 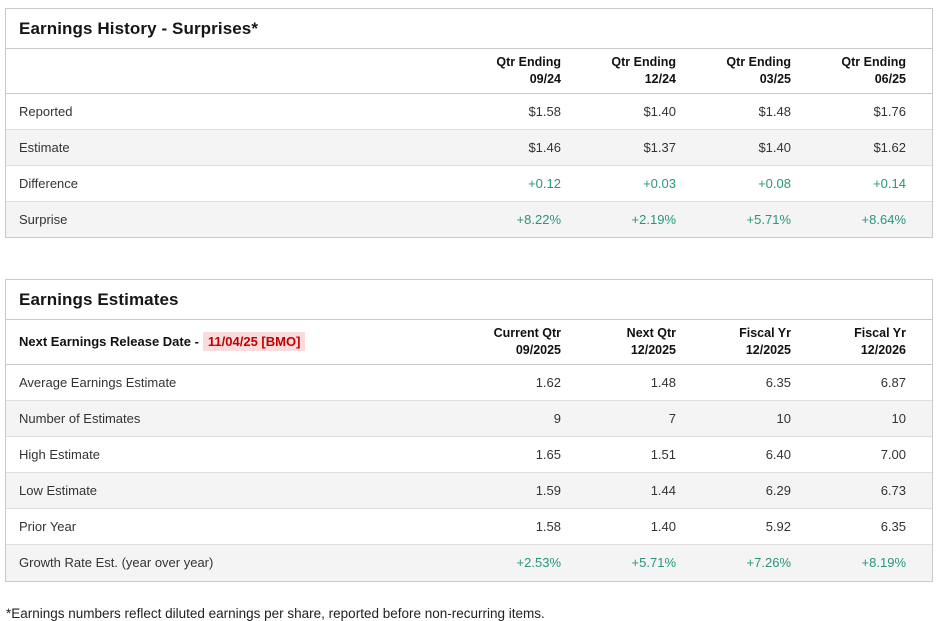 I want to click on estimates-col-header: Next Qtr 12/2025, so click(x=618, y=343).